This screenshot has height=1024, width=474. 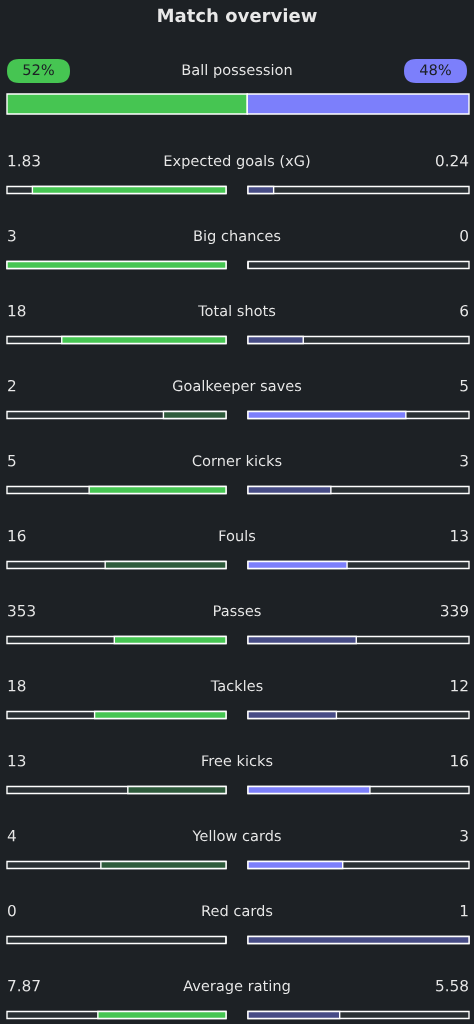 What do you see at coordinates (237, 162) in the screenshot?
I see `category-label: Expected goals (xG)` at bounding box center [237, 162].